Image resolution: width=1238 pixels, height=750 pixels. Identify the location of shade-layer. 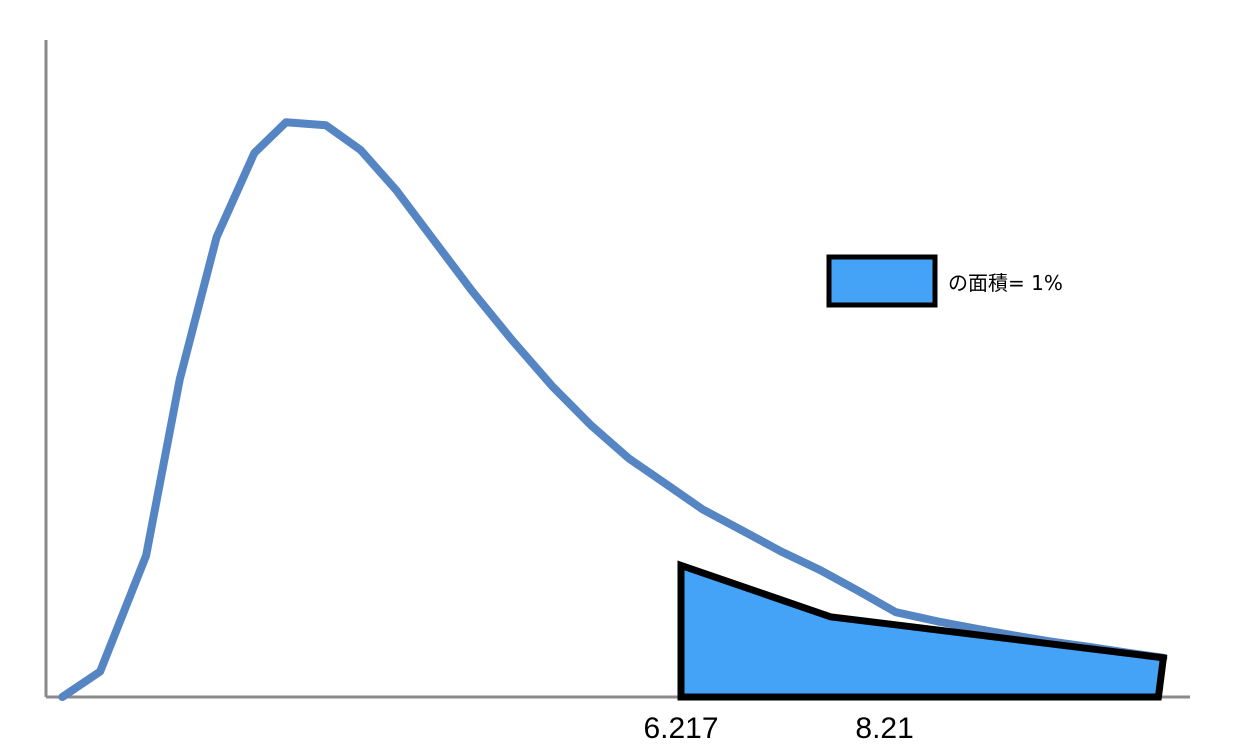
(922, 630).